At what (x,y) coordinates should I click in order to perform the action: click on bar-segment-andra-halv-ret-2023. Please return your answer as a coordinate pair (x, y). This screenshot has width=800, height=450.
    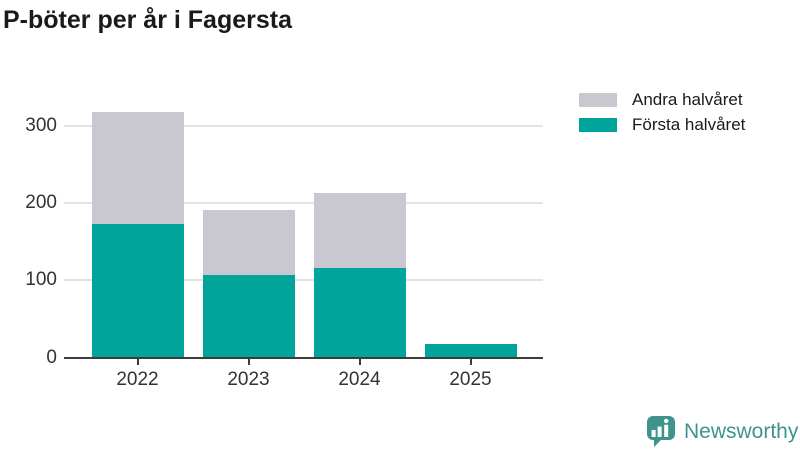
    Looking at the image, I should click on (248, 242).